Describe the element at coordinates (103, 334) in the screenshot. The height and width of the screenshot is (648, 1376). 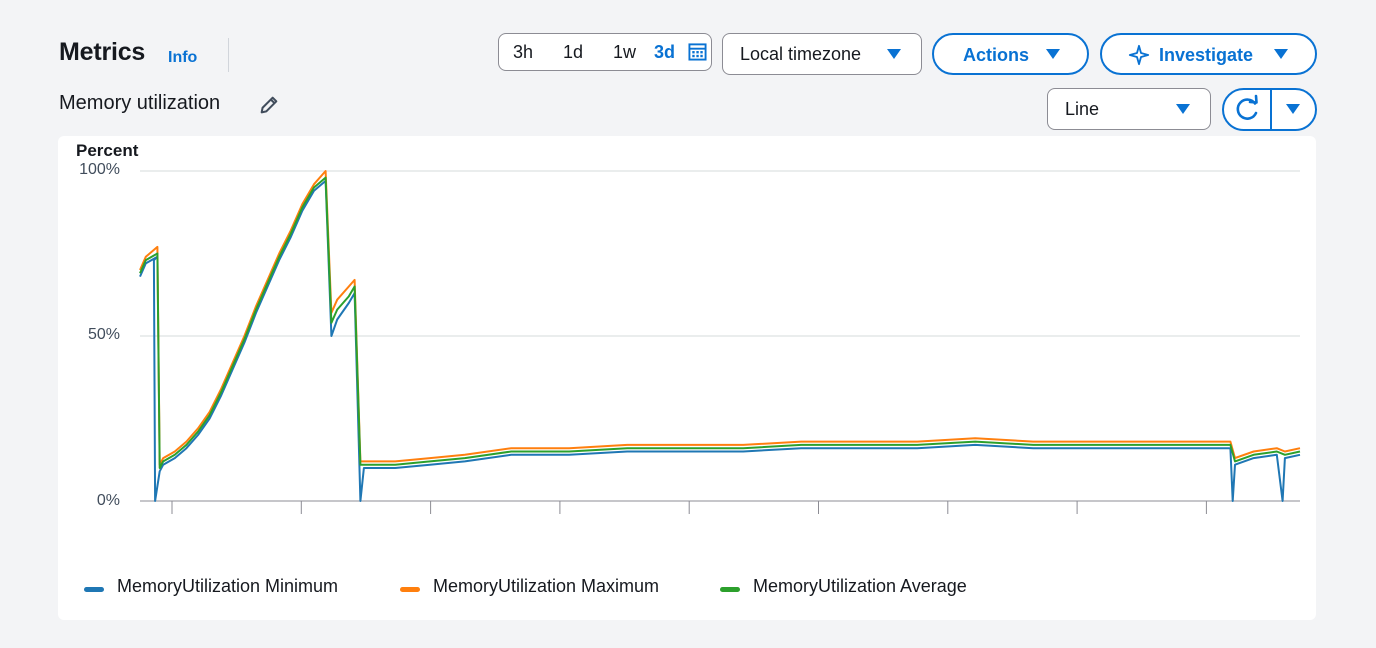
I see `y-tick-label: 50%` at that location.